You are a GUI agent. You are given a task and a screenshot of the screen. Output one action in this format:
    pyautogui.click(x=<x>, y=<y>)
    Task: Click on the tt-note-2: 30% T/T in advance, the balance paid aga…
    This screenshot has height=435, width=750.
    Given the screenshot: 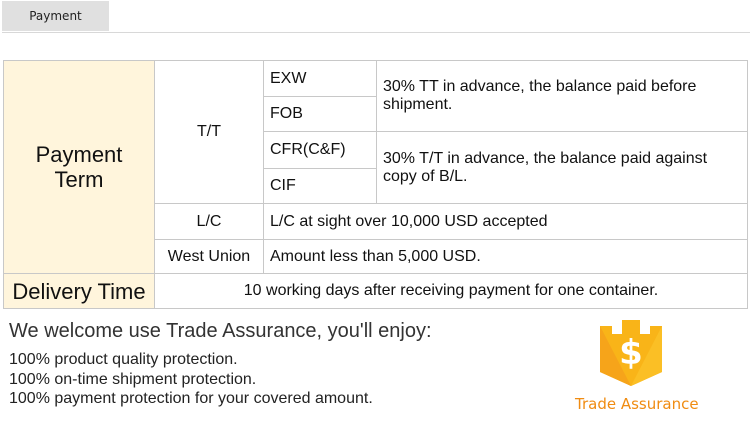 What is the action you would take?
    pyautogui.click(x=562, y=167)
    